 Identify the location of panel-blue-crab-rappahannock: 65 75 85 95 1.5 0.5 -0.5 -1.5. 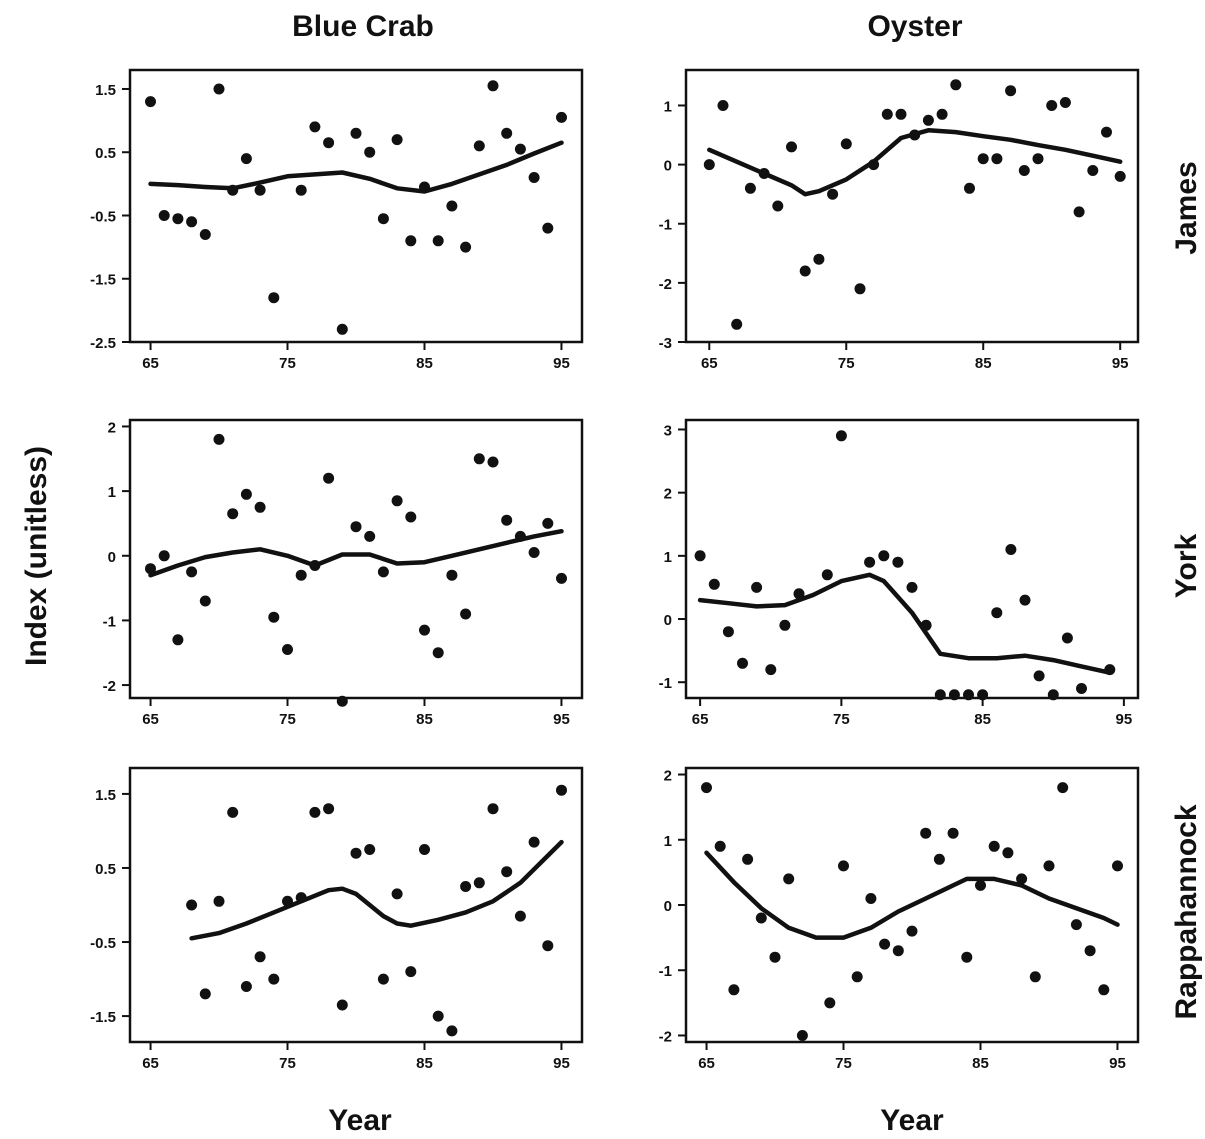
(337, 919).